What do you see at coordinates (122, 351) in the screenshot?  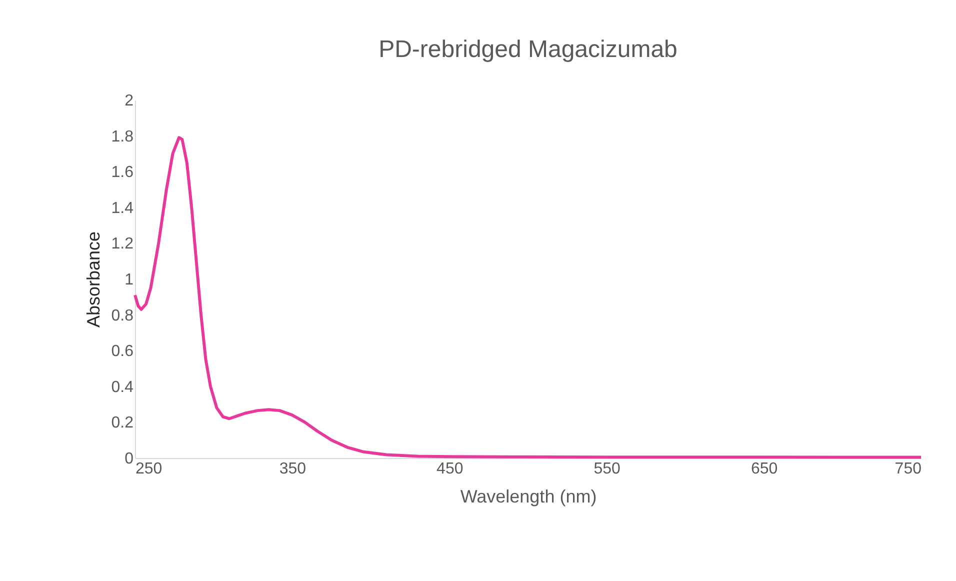 I see `y-tick-label: 0.6` at bounding box center [122, 351].